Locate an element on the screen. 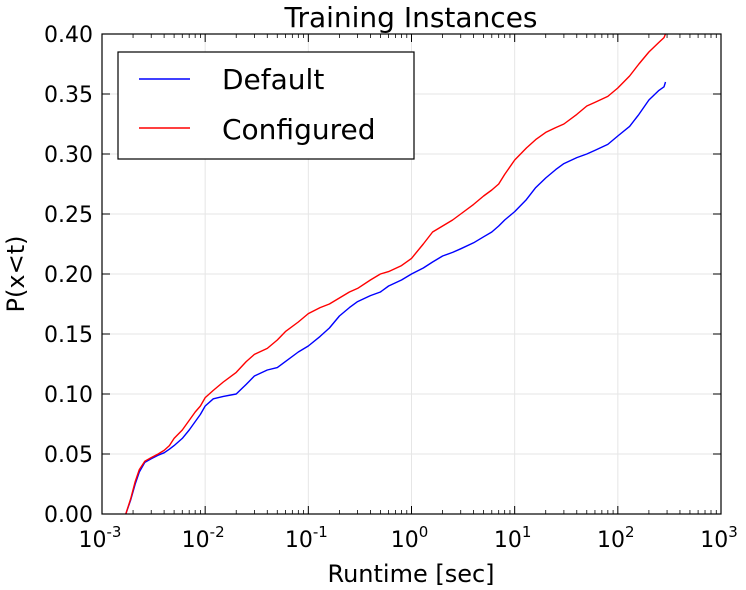  x-tick-labels: 10⁻³ 10⁻² 10⁻¹ 10⁰ 10¹ 10² 10³ is located at coordinates (408, 538).